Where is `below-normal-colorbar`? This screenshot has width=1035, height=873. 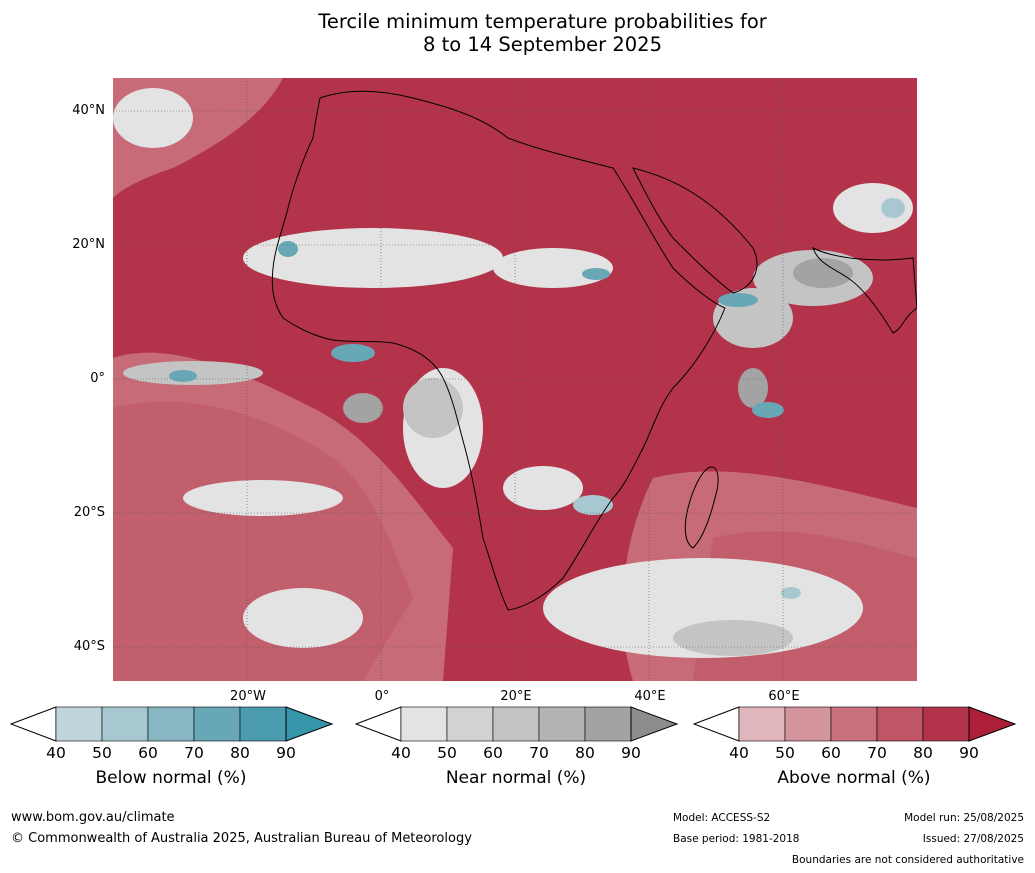
below-normal-colorbar is located at coordinates (172, 724).